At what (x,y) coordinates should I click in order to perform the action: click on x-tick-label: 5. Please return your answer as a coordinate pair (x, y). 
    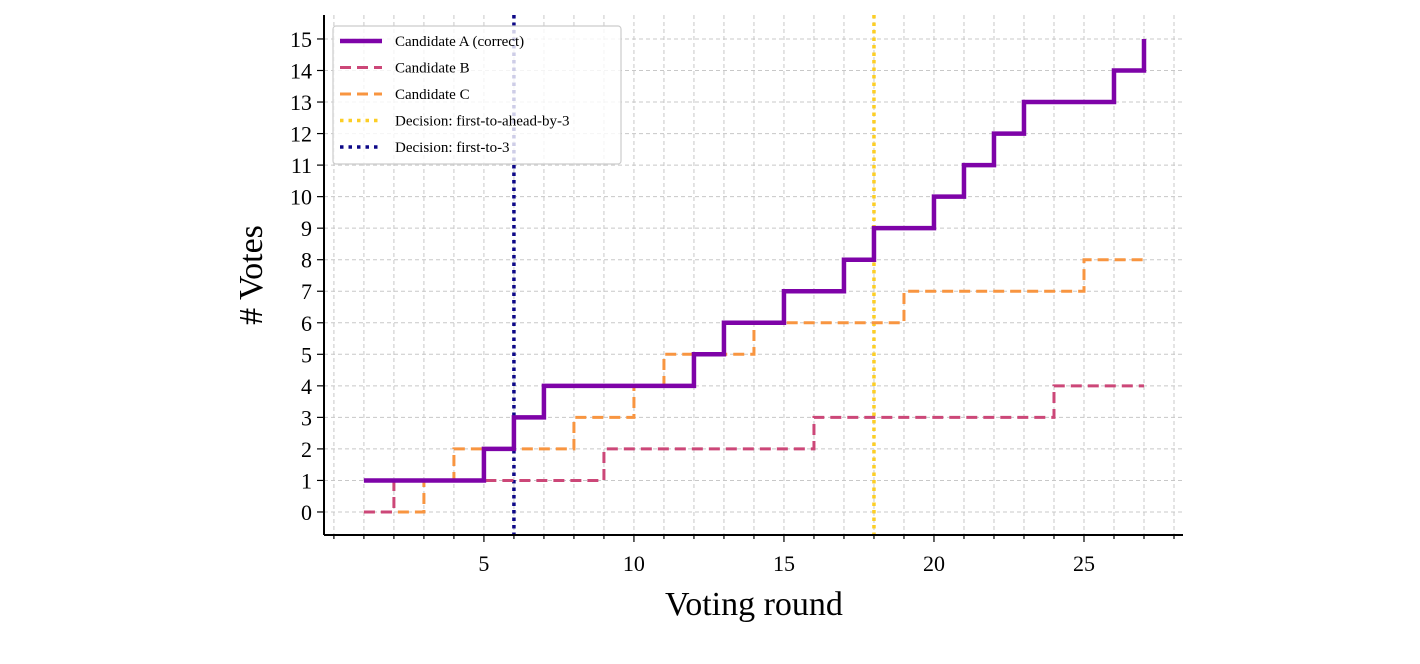
    Looking at the image, I should click on (483, 563).